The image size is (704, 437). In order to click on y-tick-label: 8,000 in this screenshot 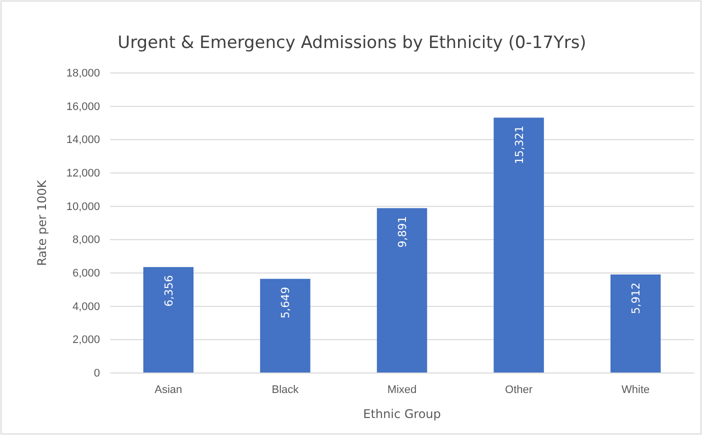, I will do `click(86, 240)`.